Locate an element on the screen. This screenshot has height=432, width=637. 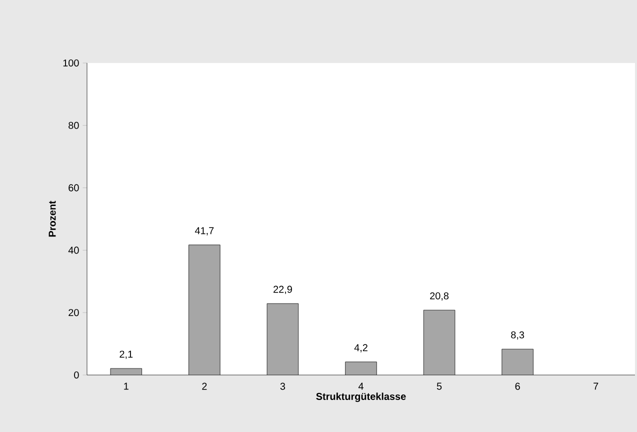
x-tick-label: 3 is located at coordinates (283, 386).